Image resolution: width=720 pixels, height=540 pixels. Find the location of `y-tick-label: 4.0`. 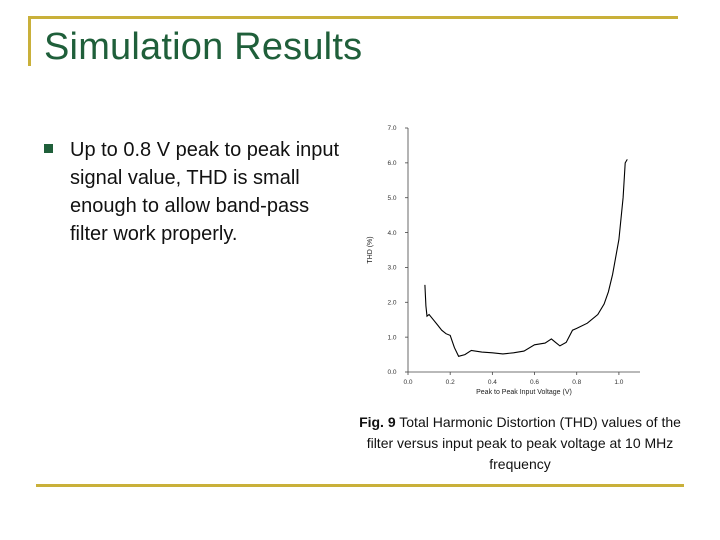

y-tick-label: 4.0 is located at coordinates (391, 233).